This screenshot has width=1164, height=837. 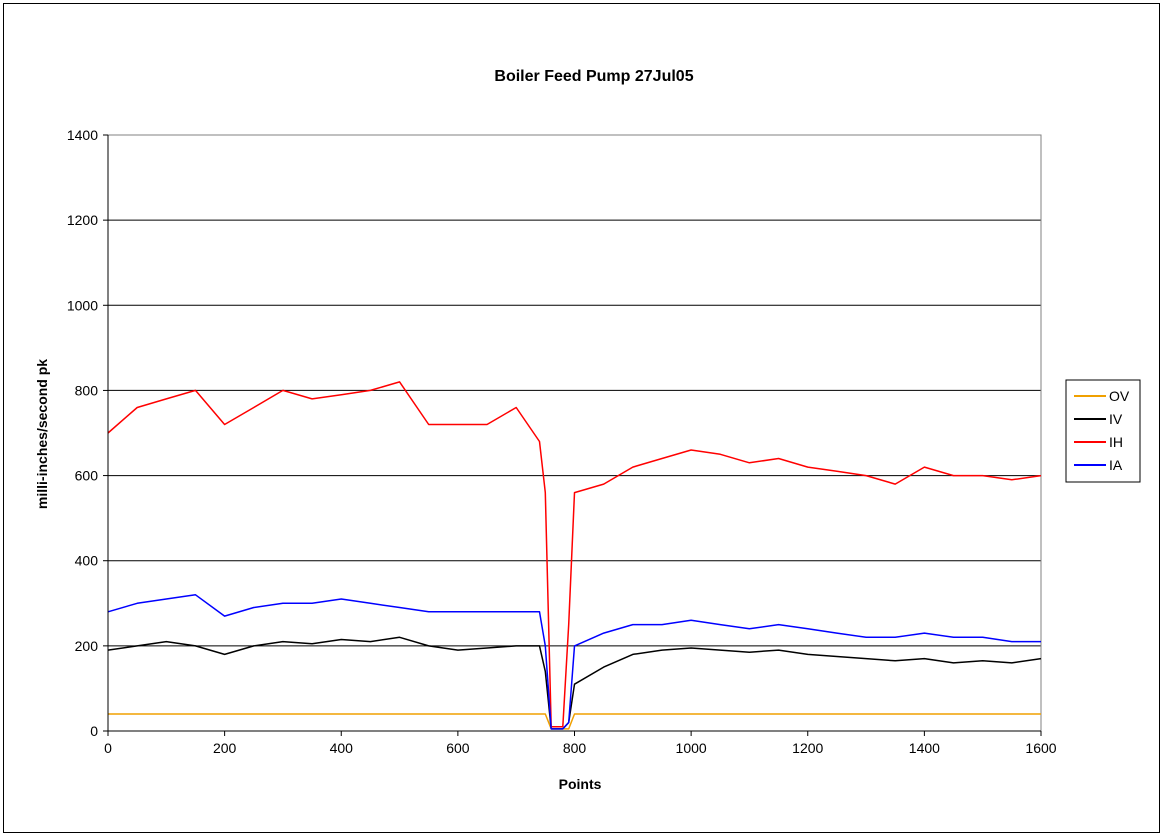 What do you see at coordinates (593, 76) in the screenshot?
I see `chart-title: Boiler Feed Pump 27Jul05` at bounding box center [593, 76].